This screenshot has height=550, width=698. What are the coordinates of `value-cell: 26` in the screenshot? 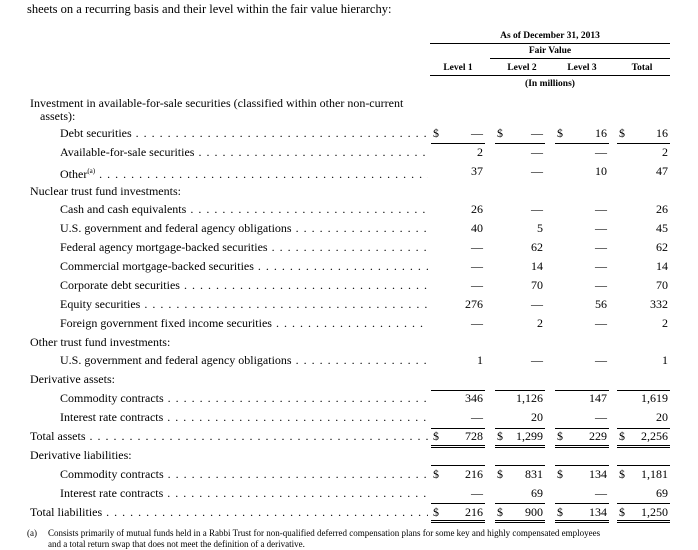 It's located at (477, 209).